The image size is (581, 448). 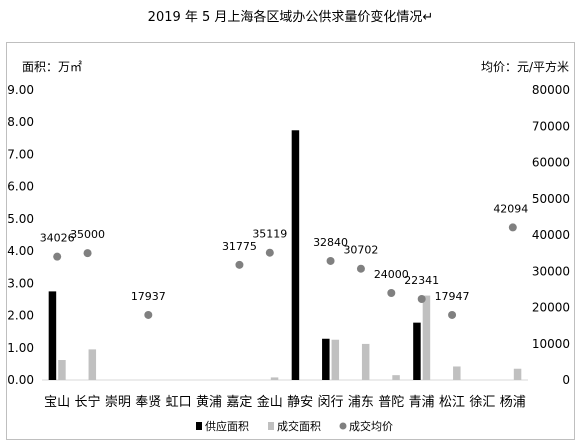 What do you see at coordinates (148, 296) in the screenshot?
I see `price-data-label: 17937` at bounding box center [148, 296].